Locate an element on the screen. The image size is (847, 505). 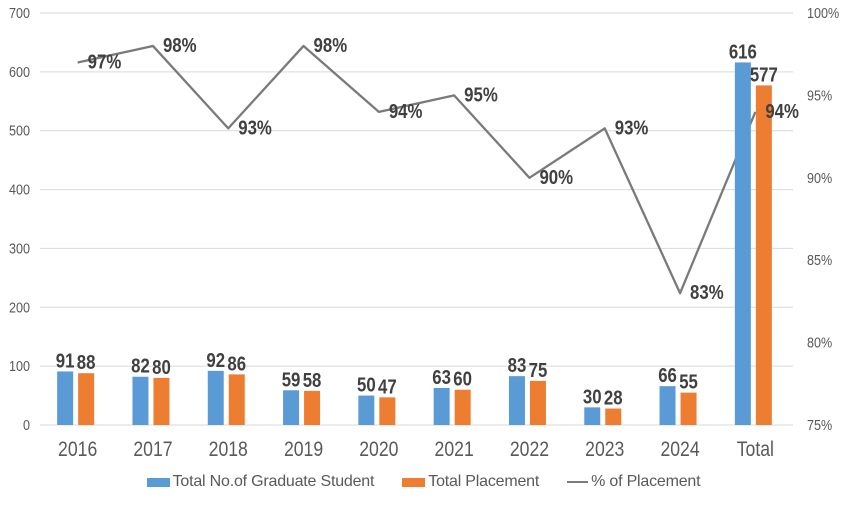
bar-graduate-2016 is located at coordinates (65, 398).